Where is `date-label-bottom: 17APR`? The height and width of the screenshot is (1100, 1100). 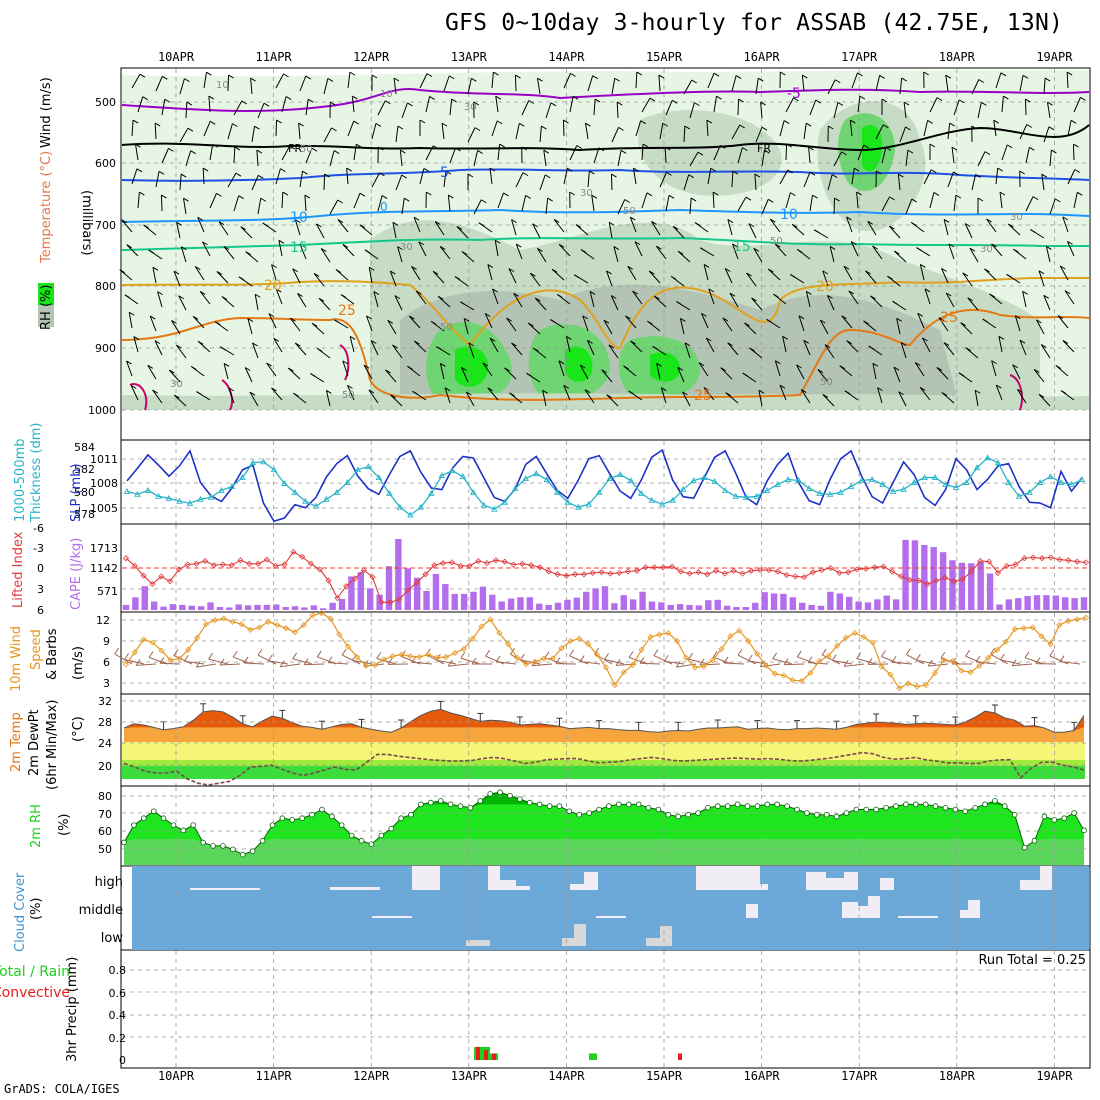
date-label-bottom: 17APR is located at coordinates (859, 1074).